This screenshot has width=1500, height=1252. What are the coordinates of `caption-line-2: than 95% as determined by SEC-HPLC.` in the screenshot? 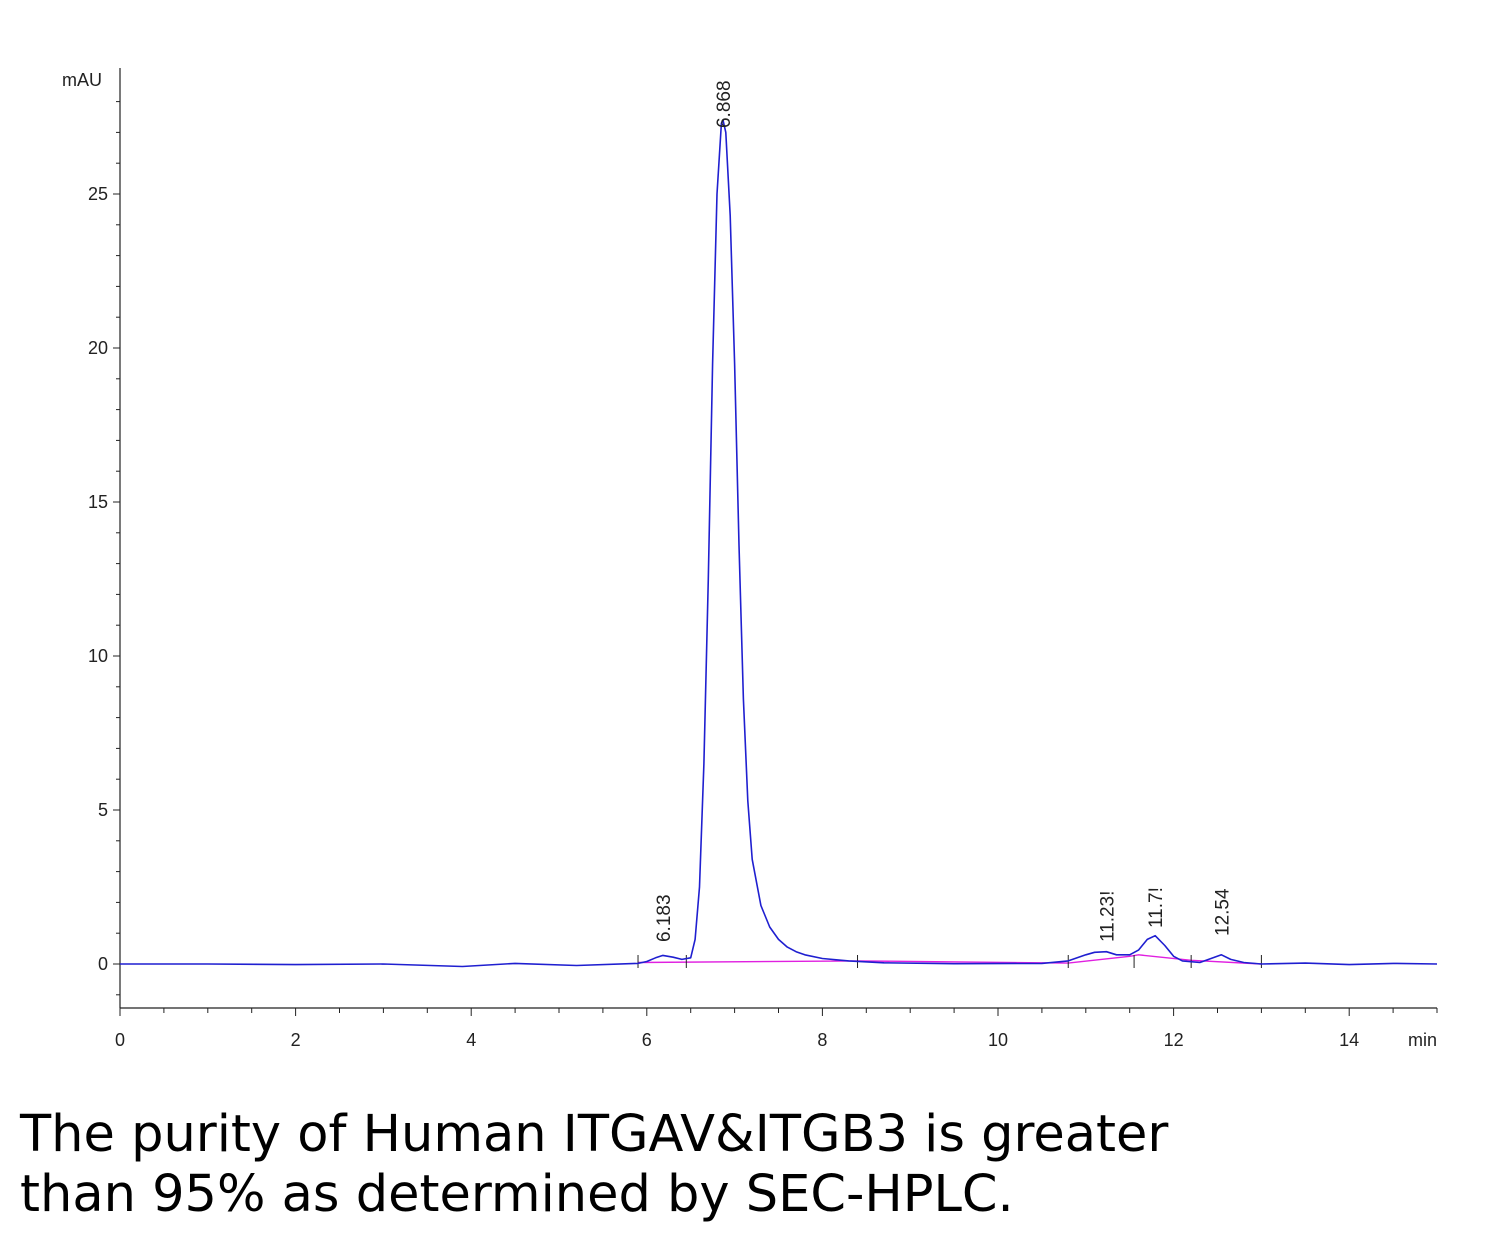 It's located at (517, 1194).